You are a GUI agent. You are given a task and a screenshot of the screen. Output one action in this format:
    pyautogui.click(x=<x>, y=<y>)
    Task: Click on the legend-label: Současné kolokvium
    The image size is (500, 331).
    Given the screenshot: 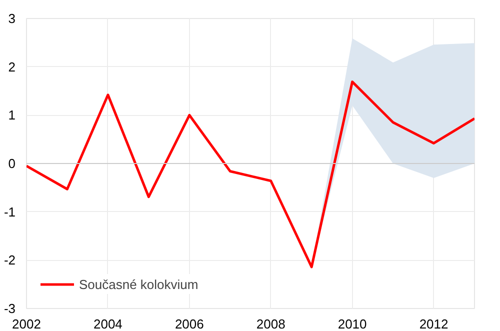 What is the action you would take?
    pyautogui.click(x=138, y=284)
    